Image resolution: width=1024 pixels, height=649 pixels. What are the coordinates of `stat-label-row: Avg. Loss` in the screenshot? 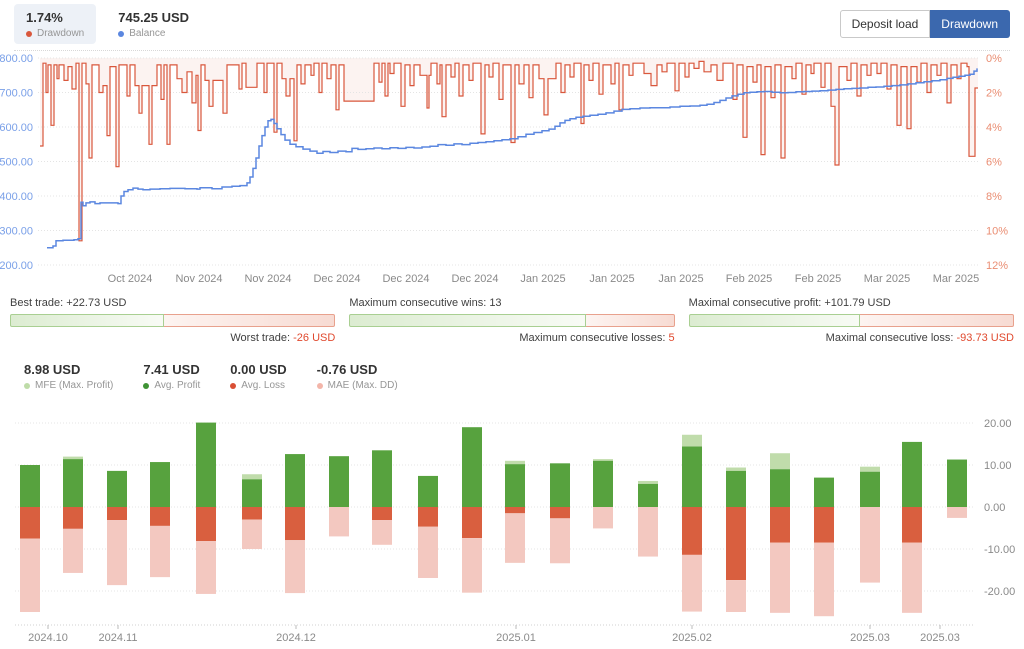 It's located at (258, 385).